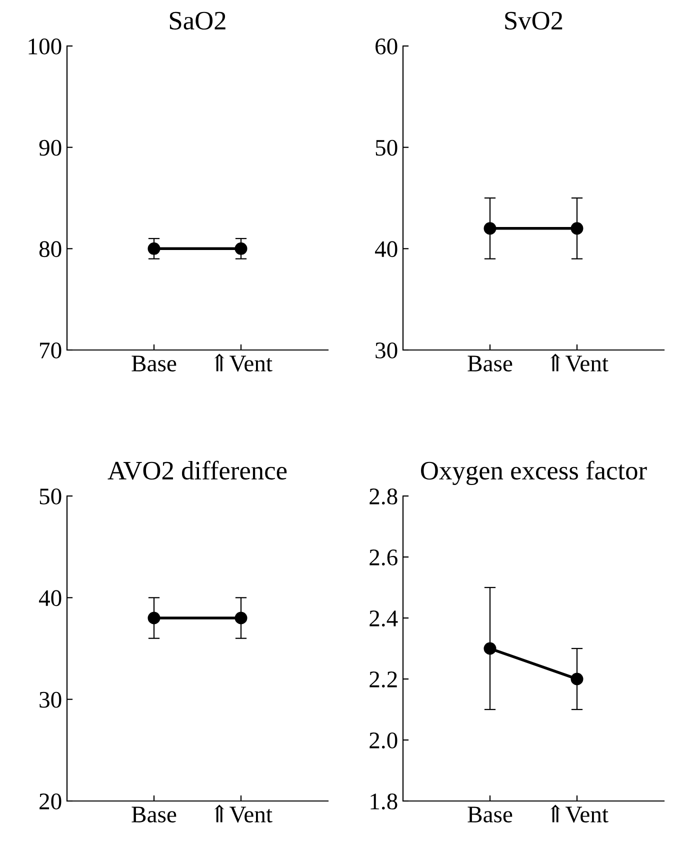  I want to click on y-tick-label: 2.8, so click(384, 496).